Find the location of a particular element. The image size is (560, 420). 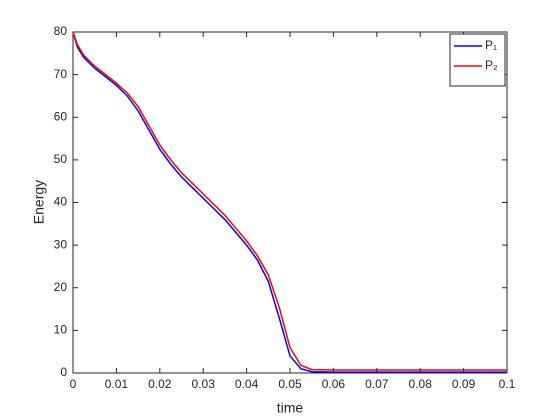

y-tick-label: 30 is located at coordinates (61, 244).